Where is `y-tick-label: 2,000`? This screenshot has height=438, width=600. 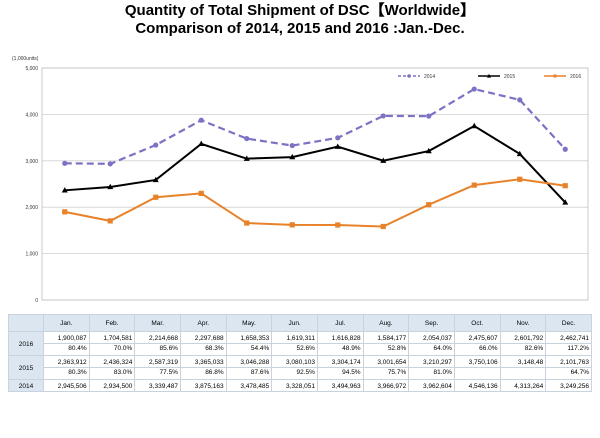 y-tick-label: 2,000 is located at coordinates (31, 208).